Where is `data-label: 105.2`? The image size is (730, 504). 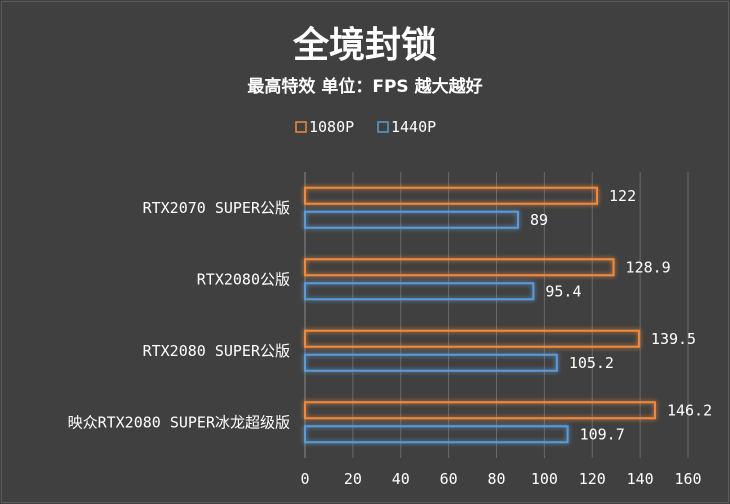 data-label: 105.2 is located at coordinates (591, 363).